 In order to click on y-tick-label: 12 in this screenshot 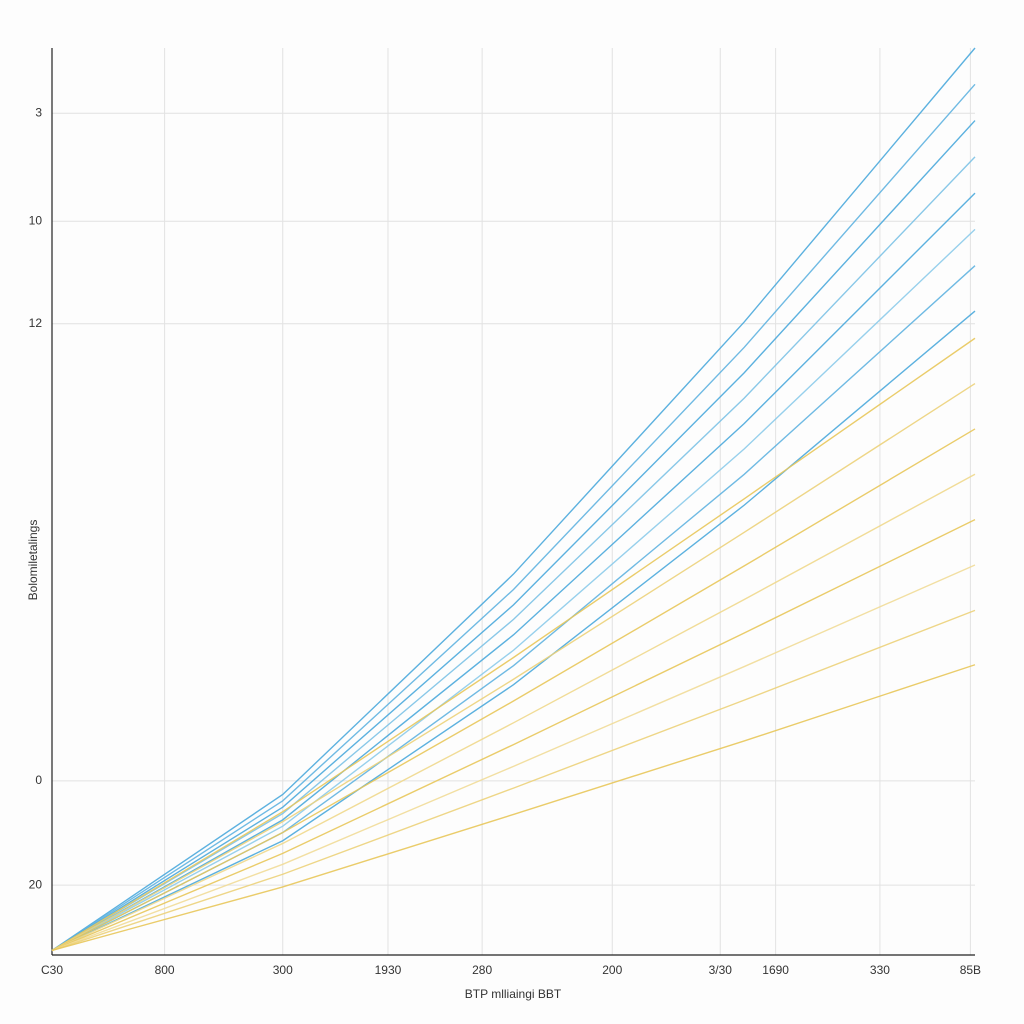, I will do `click(36, 323)`.